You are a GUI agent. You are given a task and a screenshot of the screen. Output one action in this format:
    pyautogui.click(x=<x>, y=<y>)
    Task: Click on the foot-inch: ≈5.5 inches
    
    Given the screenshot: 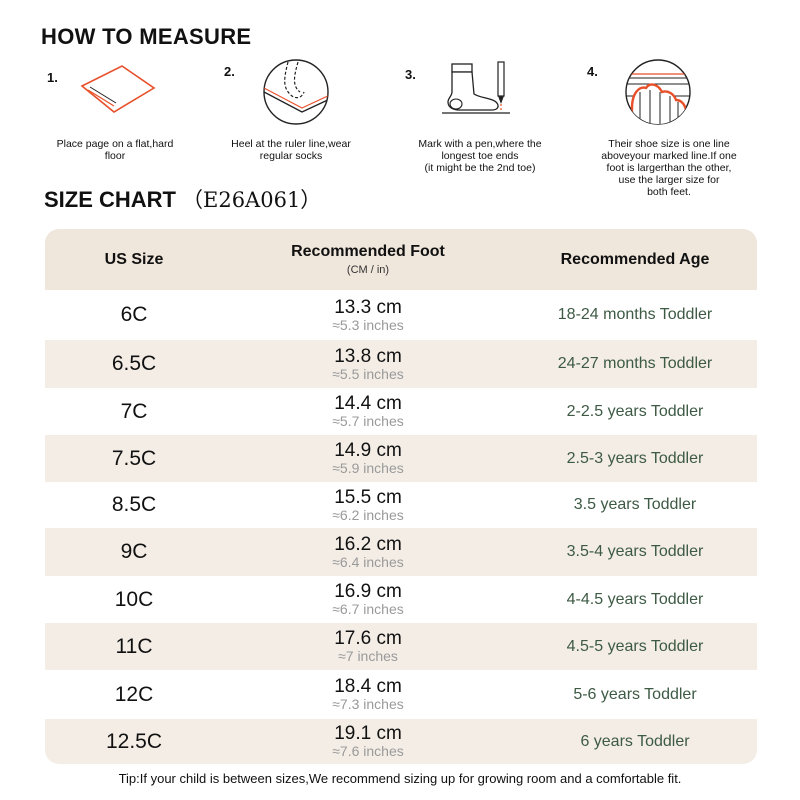 What is the action you would take?
    pyautogui.click(x=368, y=373)
    